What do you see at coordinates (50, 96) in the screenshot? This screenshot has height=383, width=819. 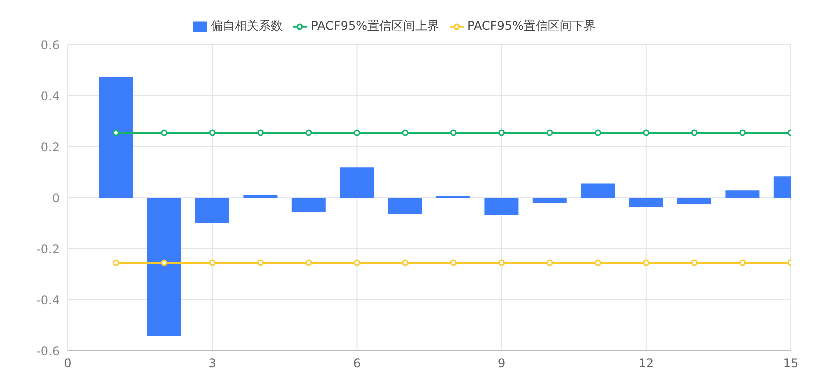 I see `y-tick-label: 0.4` at bounding box center [50, 96].